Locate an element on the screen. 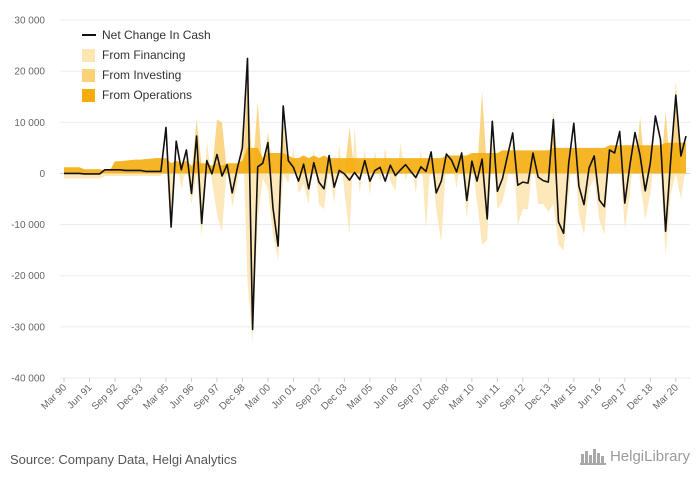 Image resolution: width=700 pixels, height=483 pixels. library-icon is located at coordinates (592, 457).